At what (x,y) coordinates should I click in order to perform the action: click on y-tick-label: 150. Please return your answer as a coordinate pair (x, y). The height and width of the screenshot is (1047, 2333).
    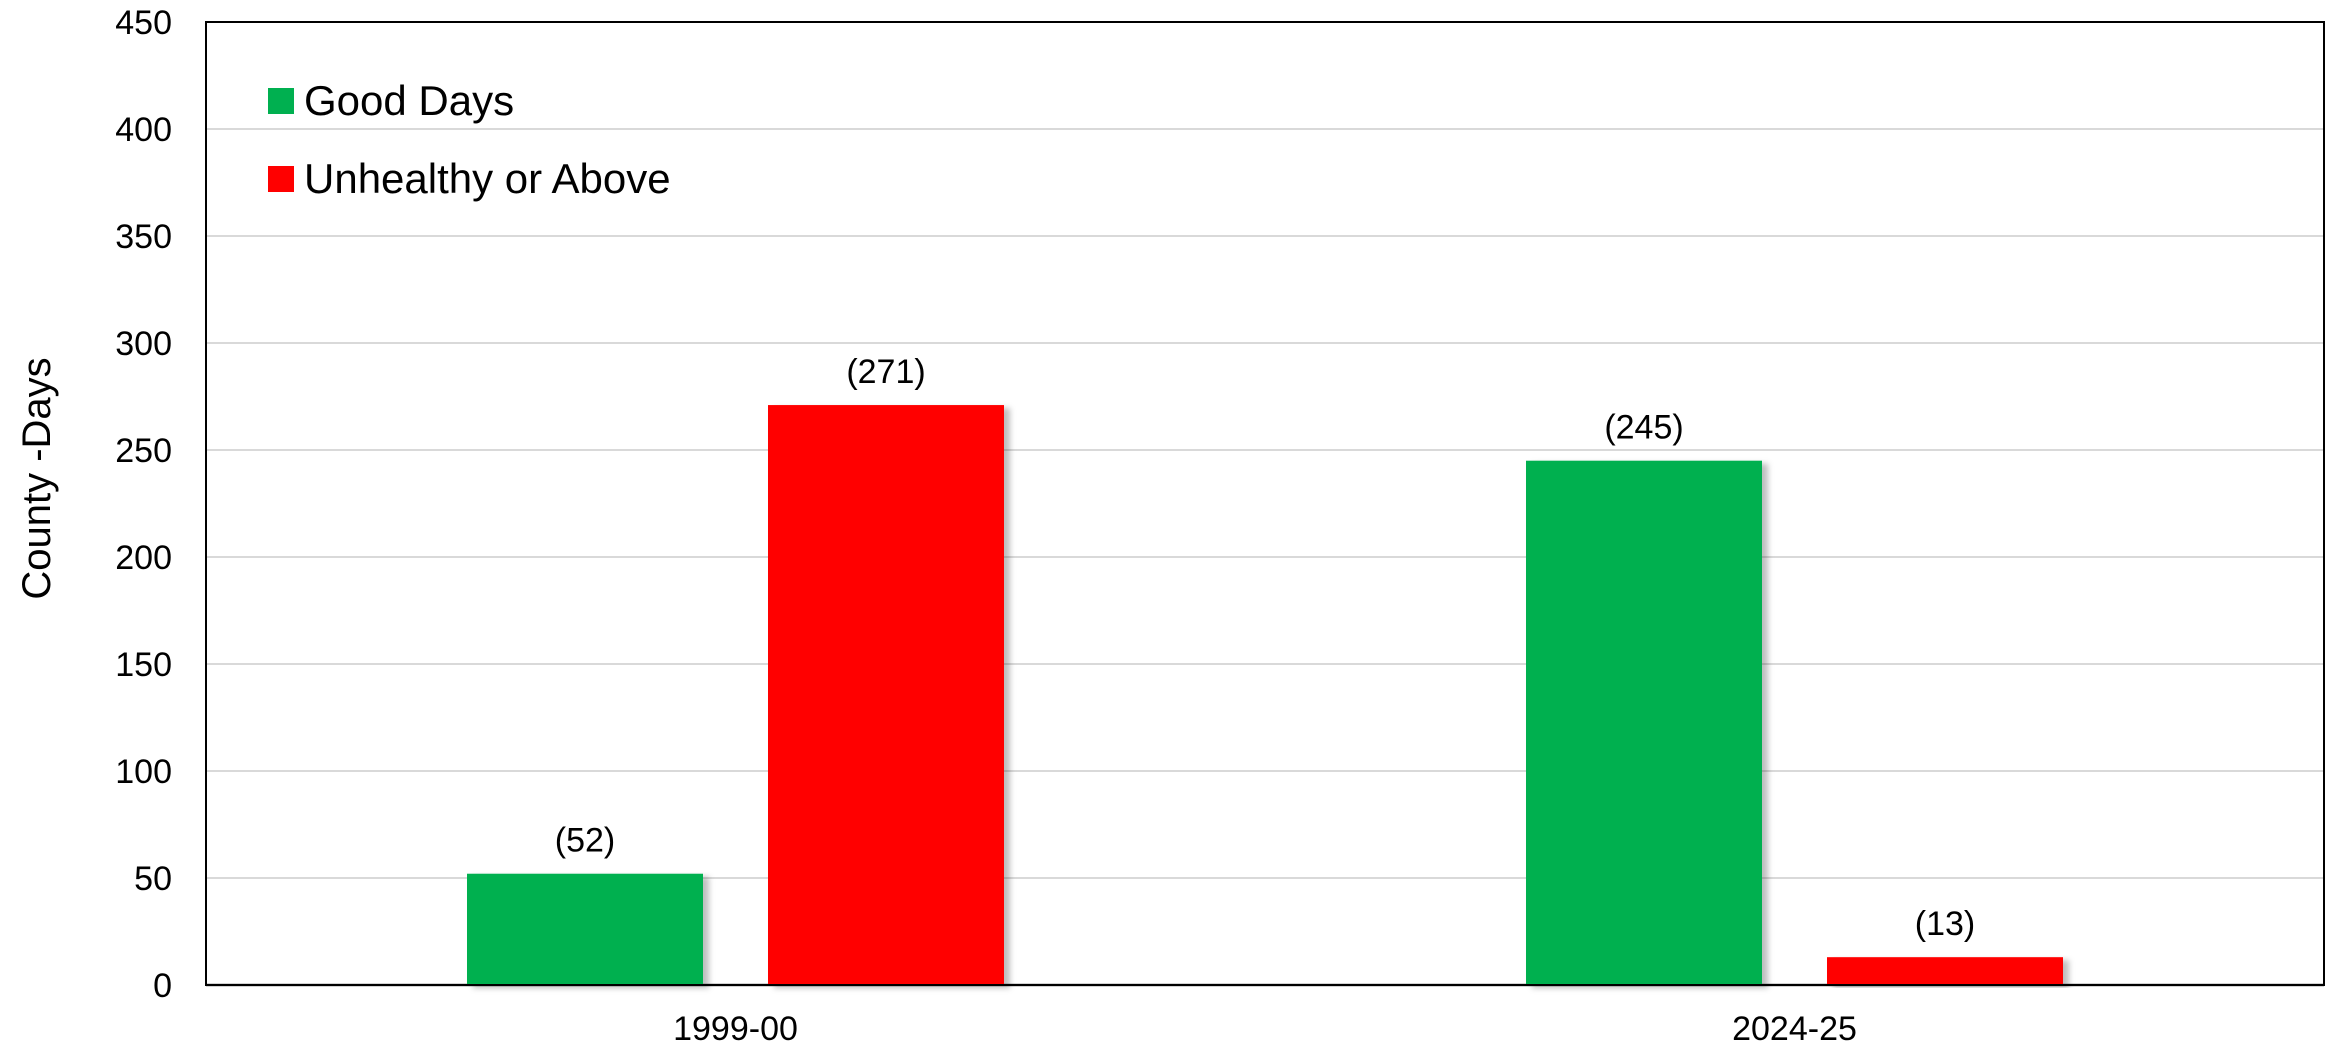
    Looking at the image, I should click on (143, 665).